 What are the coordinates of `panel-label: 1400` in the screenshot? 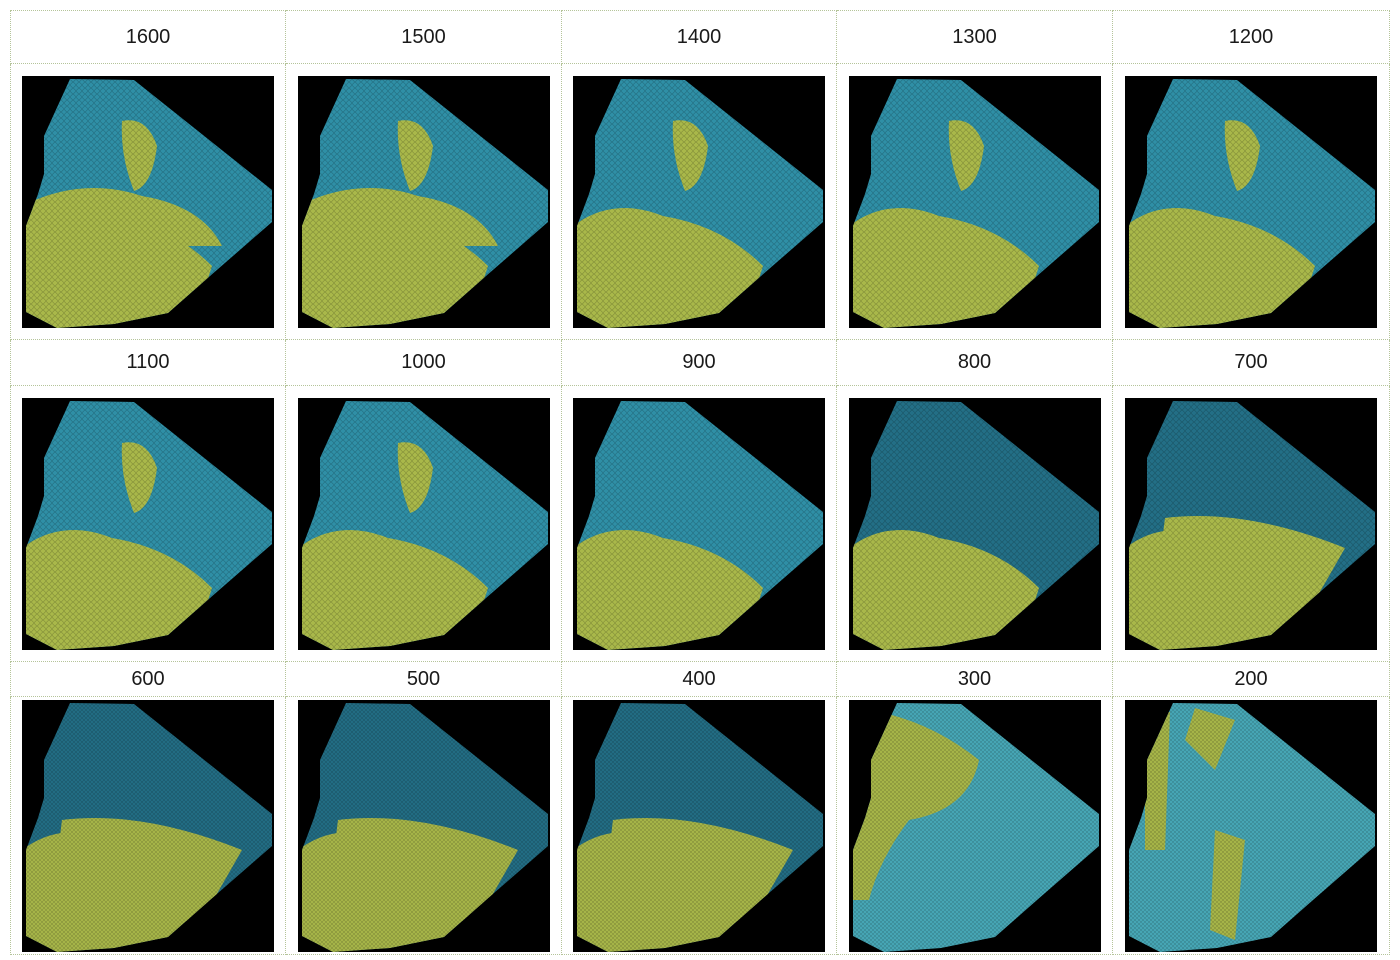 It's located at (699, 37).